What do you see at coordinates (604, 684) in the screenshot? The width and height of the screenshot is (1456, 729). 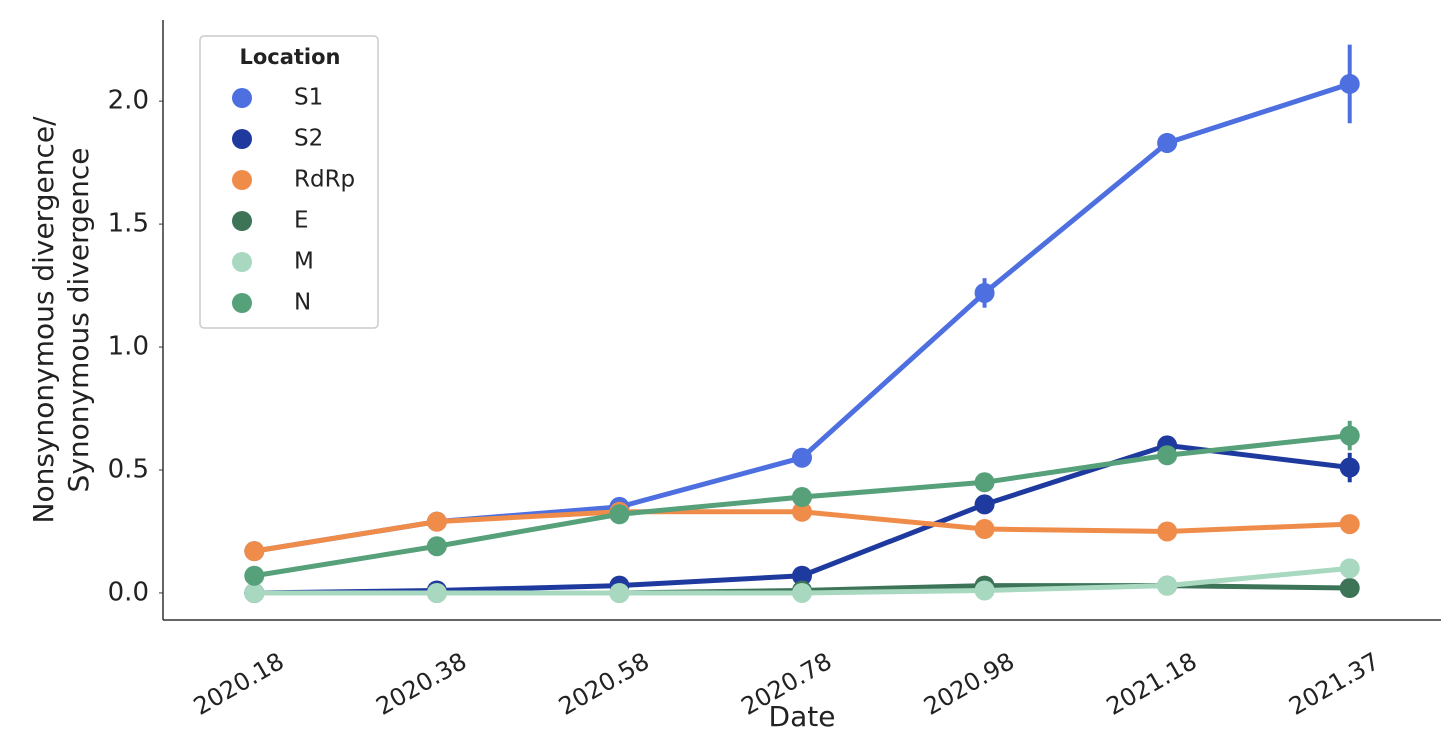 I see `x-tick-label: 2020.58` at bounding box center [604, 684].